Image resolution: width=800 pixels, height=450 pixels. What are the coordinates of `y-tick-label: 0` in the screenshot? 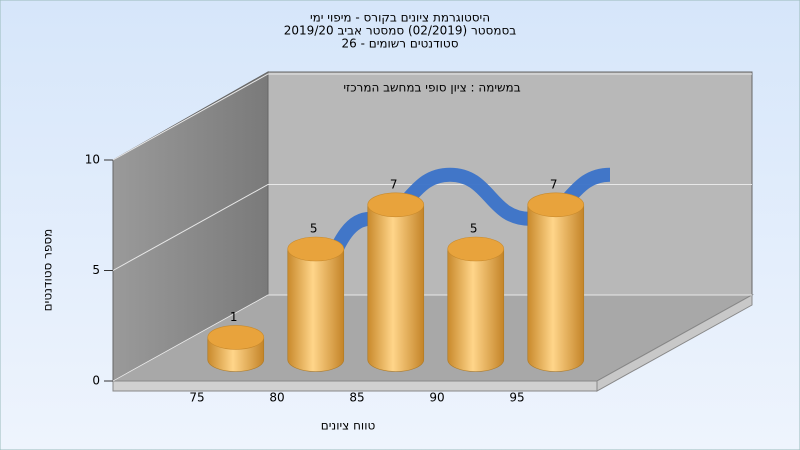 It's located at (96, 381).